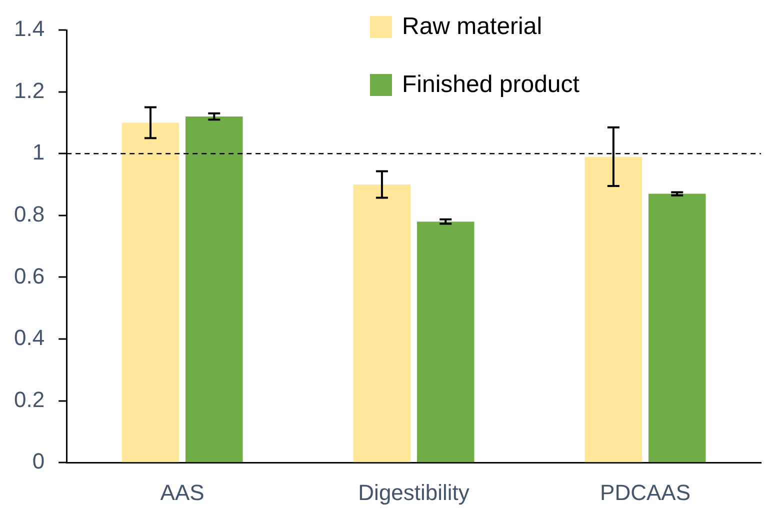 This screenshot has width=769, height=525. What do you see at coordinates (645, 492) in the screenshot?
I see `x-tick-label: PDCAAS` at bounding box center [645, 492].